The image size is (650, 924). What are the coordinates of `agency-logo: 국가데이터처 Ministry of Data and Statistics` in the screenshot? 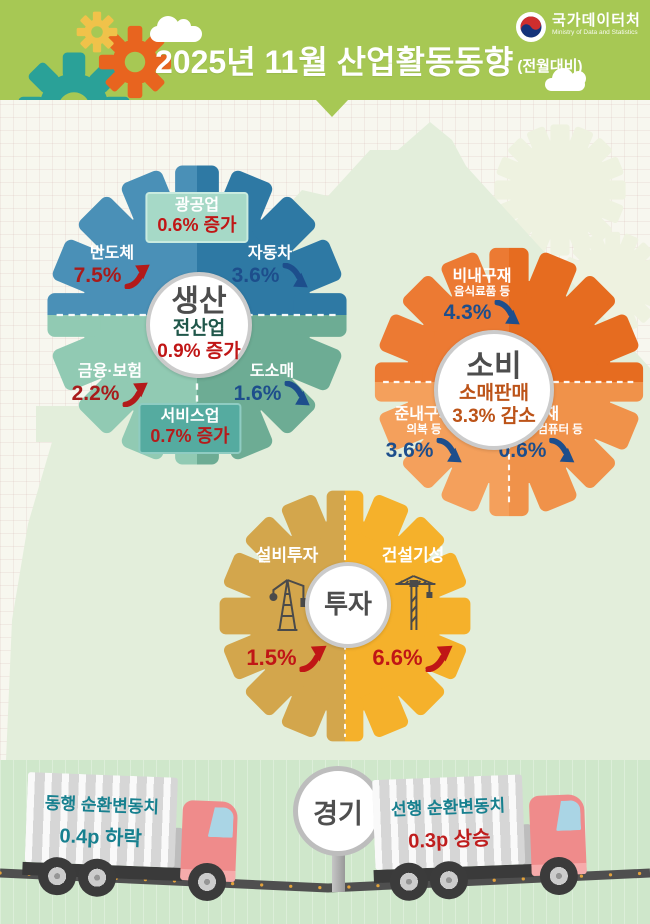 It's located at (578, 27).